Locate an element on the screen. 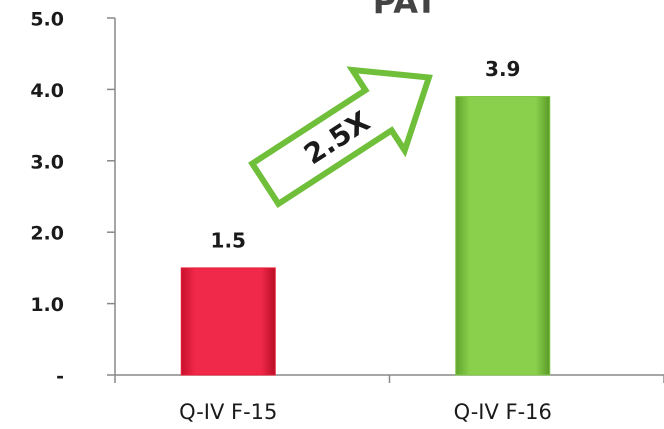 The width and height of the screenshot is (664, 429). y-tick-label: 1.0 is located at coordinates (47, 305).